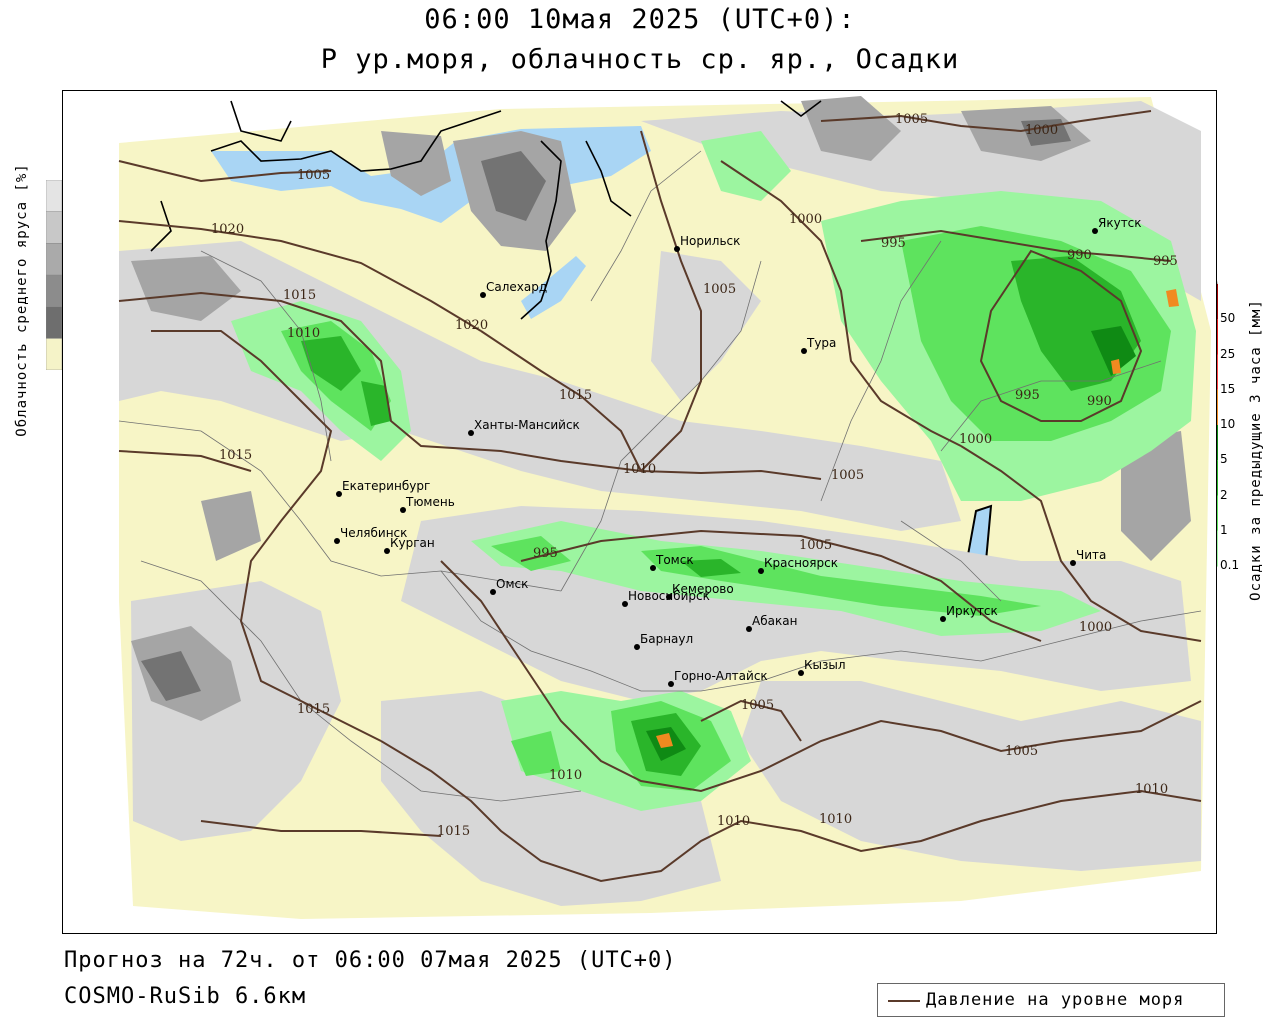 The width and height of the screenshot is (1280, 1024). What do you see at coordinates (1091, 555) in the screenshot?
I see `city-label: Чита` at bounding box center [1091, 555].